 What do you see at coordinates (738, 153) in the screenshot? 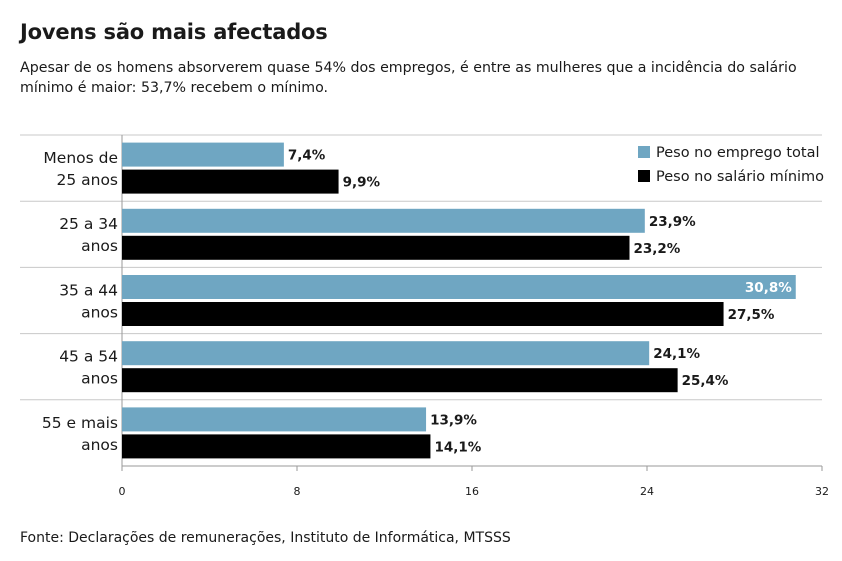
I see `legend-label: Peso no emprego total` at bounding box center [738, 153].